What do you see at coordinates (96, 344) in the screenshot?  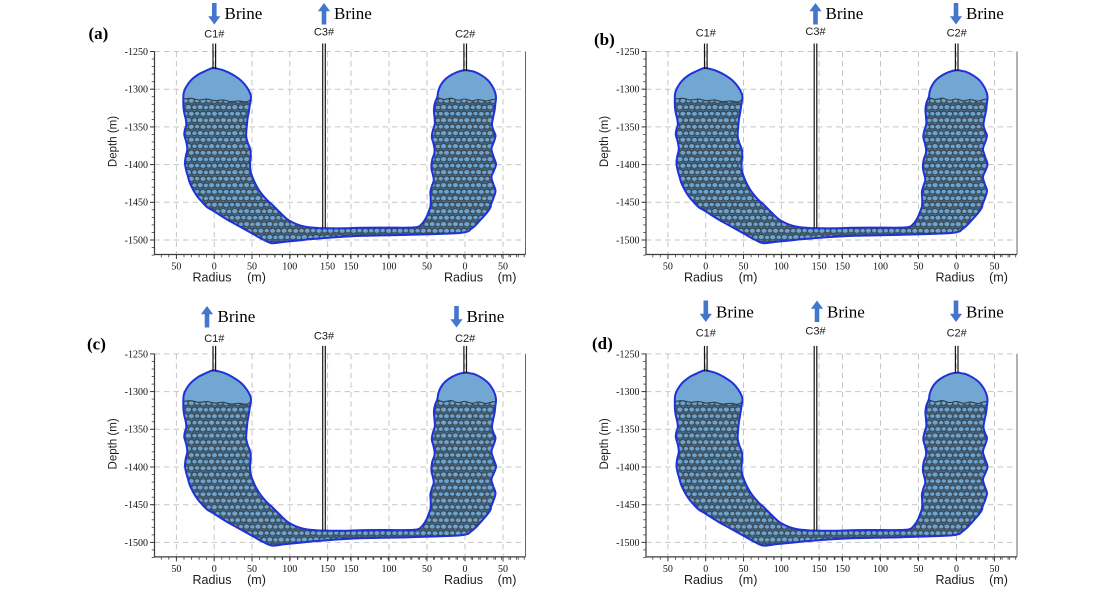 I see `svg-text: (c)` at bounding box center [96, 344].